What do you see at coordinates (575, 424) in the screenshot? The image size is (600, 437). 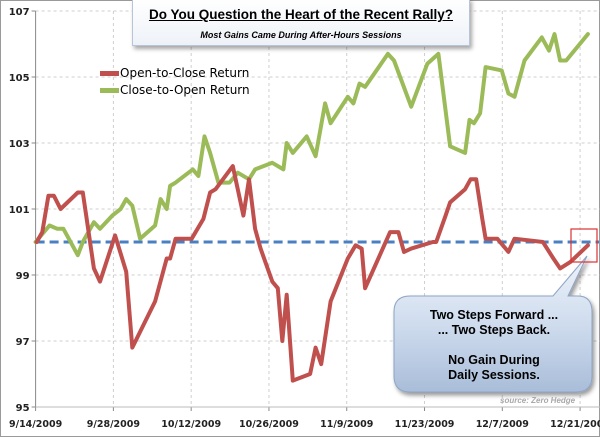 I see `x-tick-label: 12/21/2009` at bounding box center [575, 424].